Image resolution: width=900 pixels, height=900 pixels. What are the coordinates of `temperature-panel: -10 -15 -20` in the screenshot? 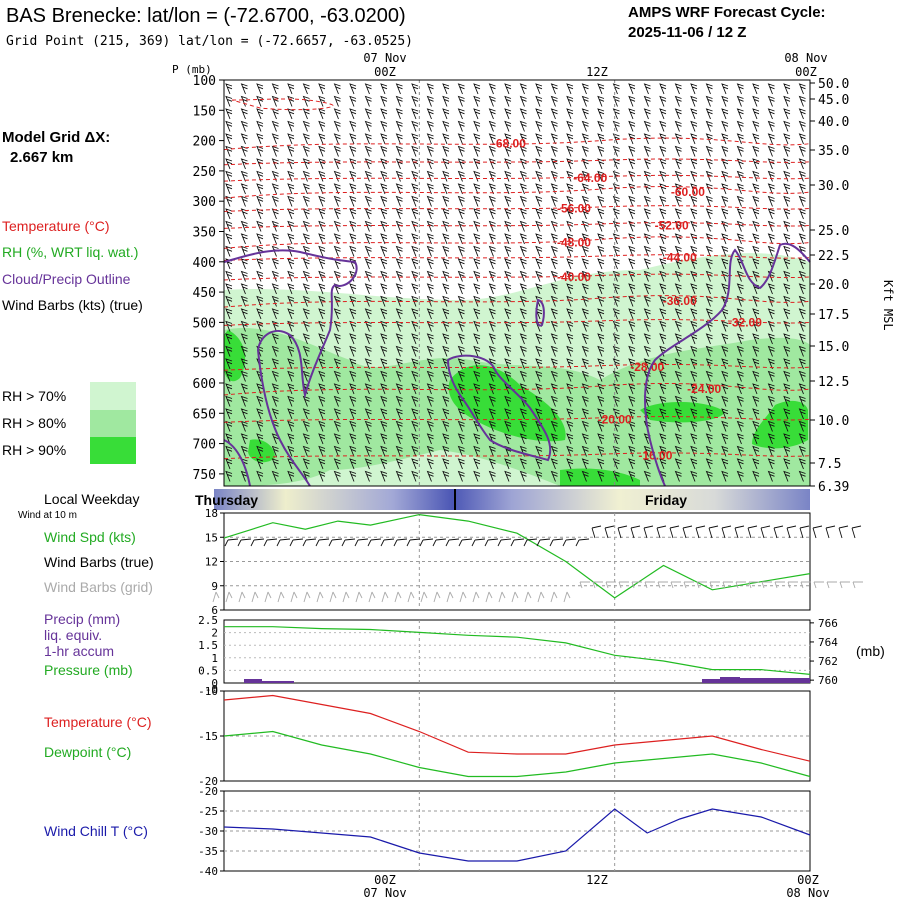 It's located at (504, 736).